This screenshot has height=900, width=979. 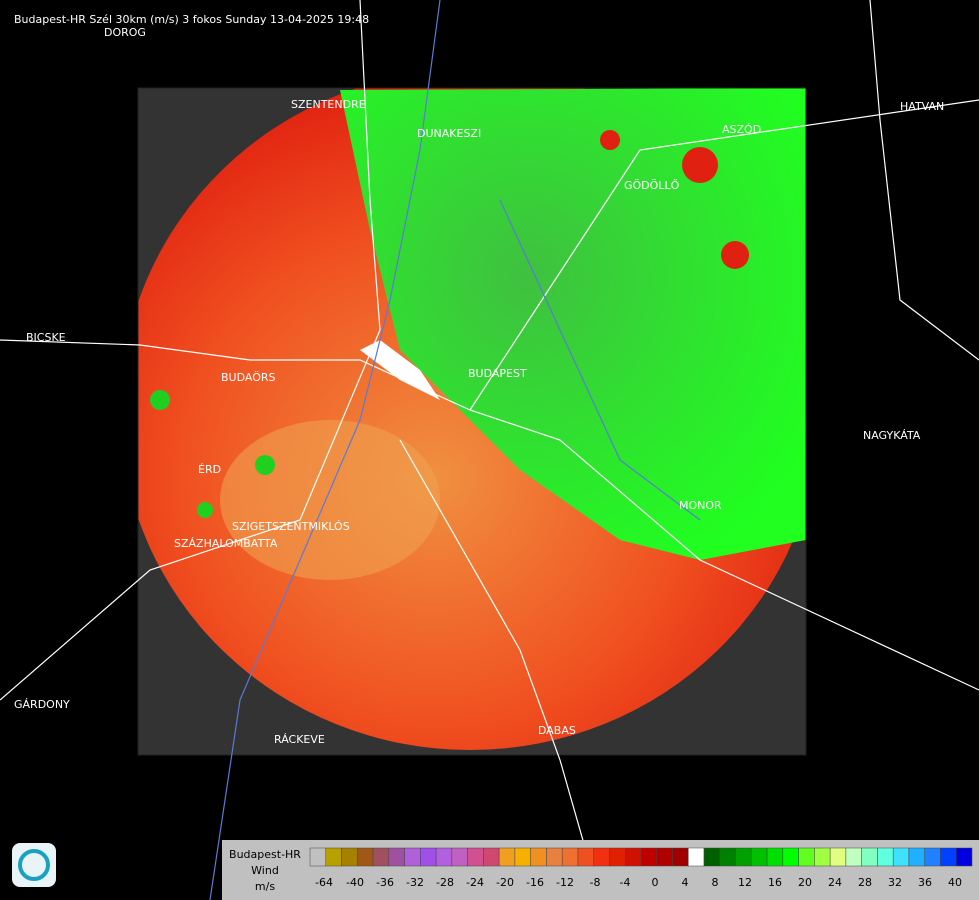 I want to click on legend-tick-label: -20, so click(x=505, y=882).